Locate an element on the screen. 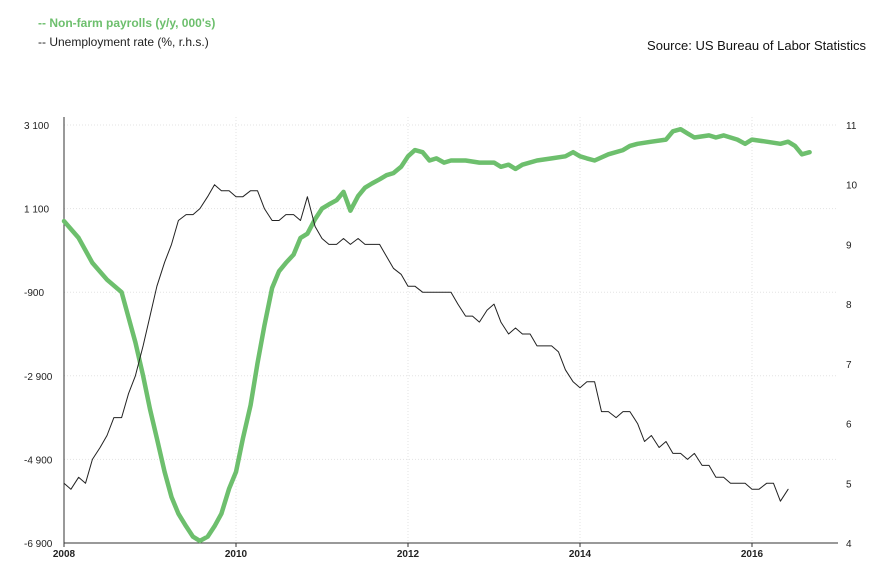 The image size is (880, 562). y-left-tick-label: -900 is located at coordinates (34, 293).